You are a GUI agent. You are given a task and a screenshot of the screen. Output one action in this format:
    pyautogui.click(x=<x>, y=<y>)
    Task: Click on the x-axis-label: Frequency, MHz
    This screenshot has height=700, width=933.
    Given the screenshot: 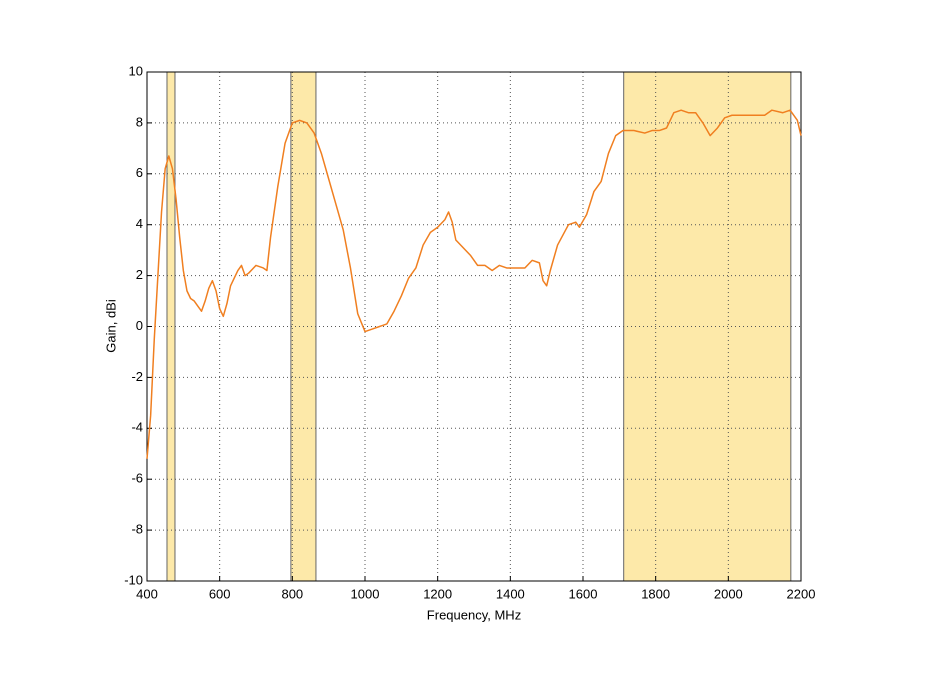 What is the action you would take?
    pyautogui.click(x=474, y=614)
    